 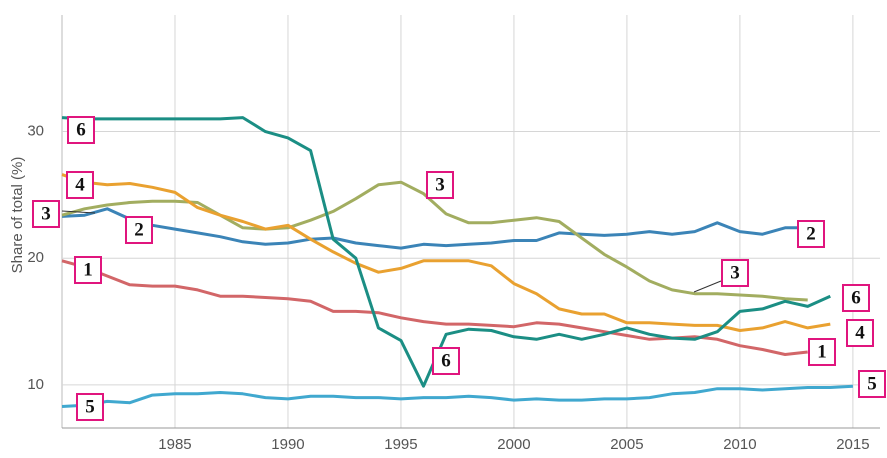 I want to click on x-tick-label: 2005, so click(x=626, y=444).